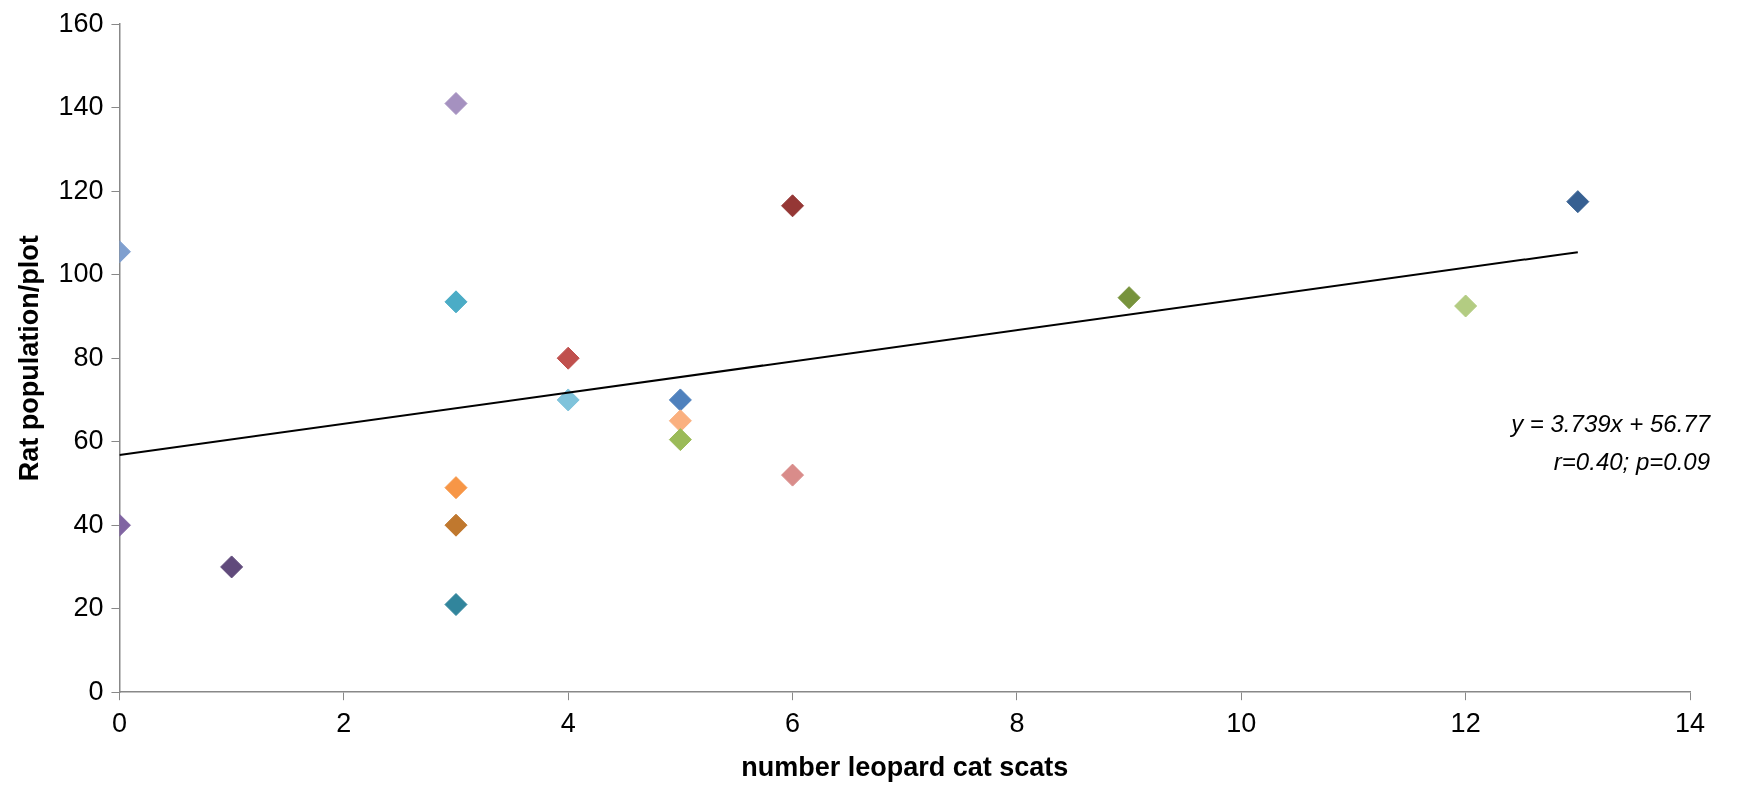 This screenshot has height=794, width=1740. What do you see at coordinates (1610, 423) in the screenshot?
I see `annotation: y = 3.739x + 56.77` at bounding box center [1610, 423].